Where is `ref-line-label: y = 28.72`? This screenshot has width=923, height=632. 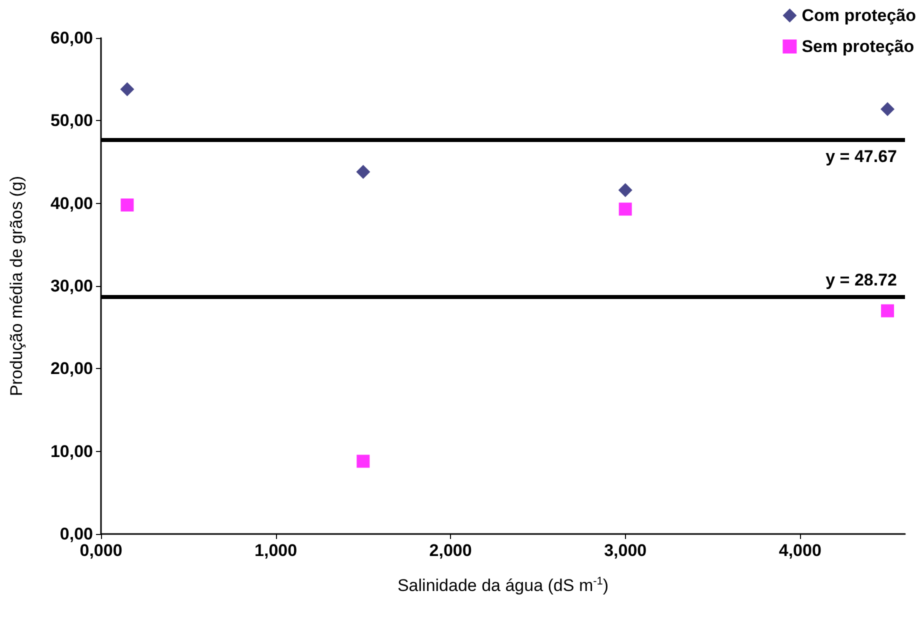 ref-line-label: y = 28.72 is located at coordinates (861, 280).